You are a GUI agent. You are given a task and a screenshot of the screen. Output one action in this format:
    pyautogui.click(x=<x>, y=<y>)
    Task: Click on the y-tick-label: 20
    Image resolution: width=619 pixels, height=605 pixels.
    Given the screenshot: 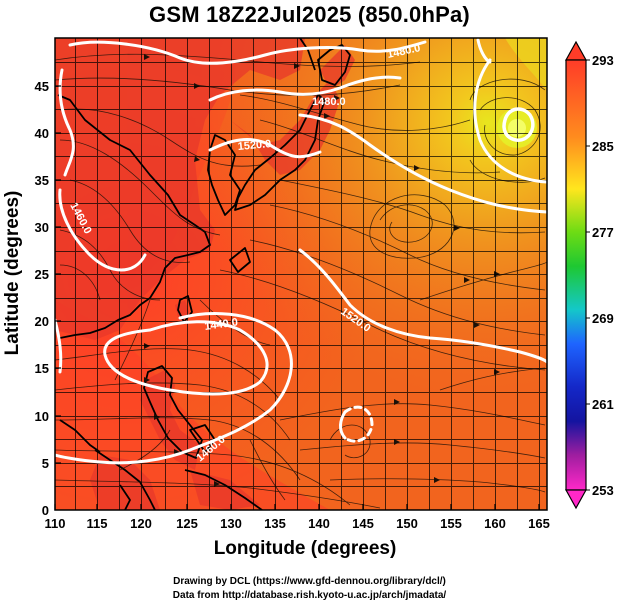 What is the action you would take?
    pyautogui.click(x=42, y=321)
    